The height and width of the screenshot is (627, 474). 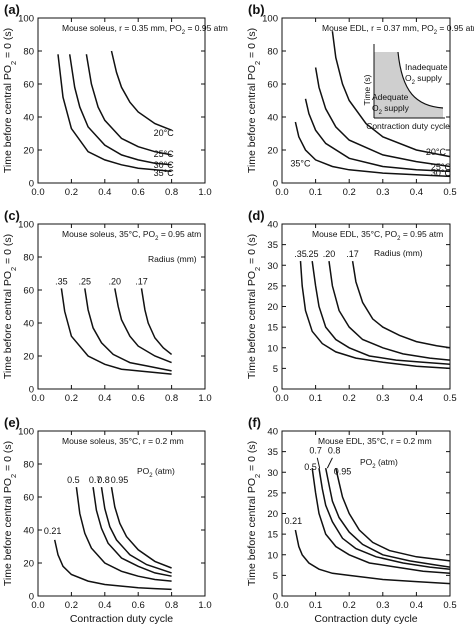 I want to click on x-axis-label: Contraction duty cycle, so click(x=121, y=619).